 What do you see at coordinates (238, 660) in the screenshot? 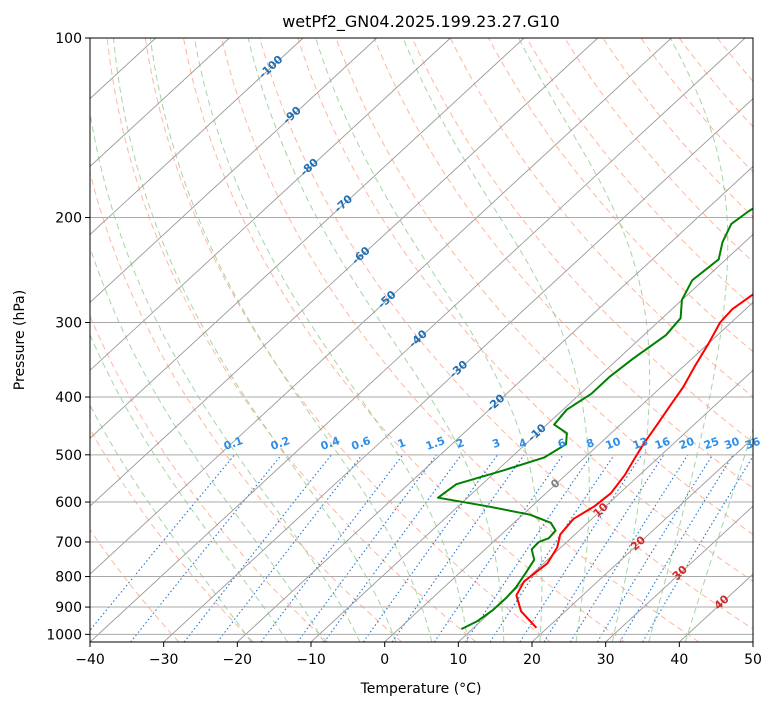
I see `x-tick-label: −20` at bounding box center [238, 660].